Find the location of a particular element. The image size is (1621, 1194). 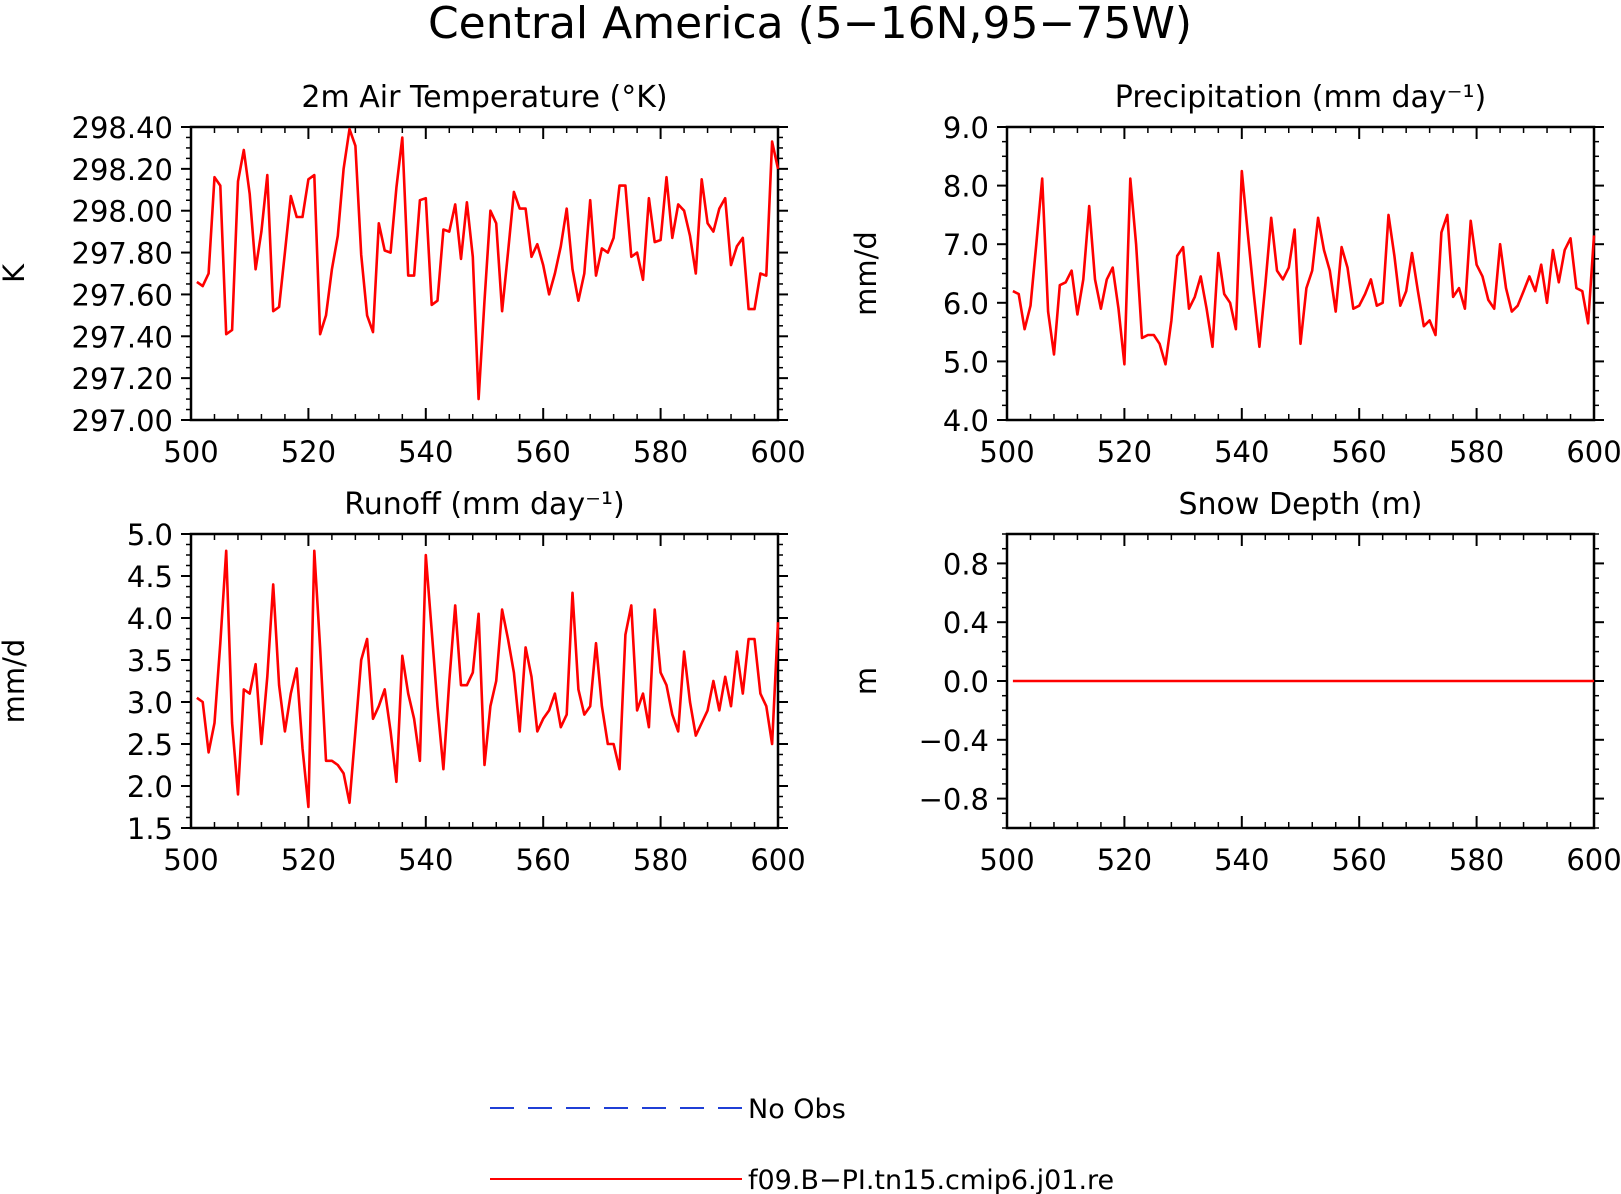

y-tick-label: 3.5 is located at coordinates (150, 661).